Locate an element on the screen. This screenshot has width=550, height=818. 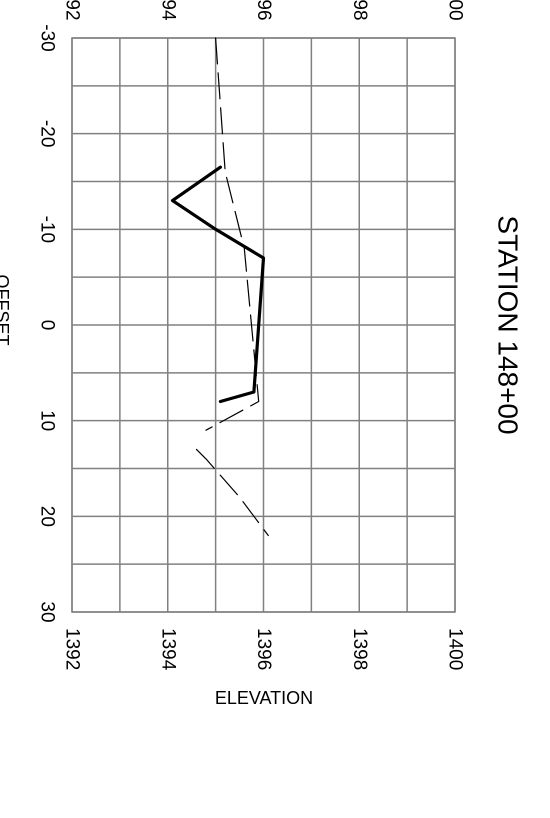
chart-title: STATION 148+00 is located at coordinates (508, 324).